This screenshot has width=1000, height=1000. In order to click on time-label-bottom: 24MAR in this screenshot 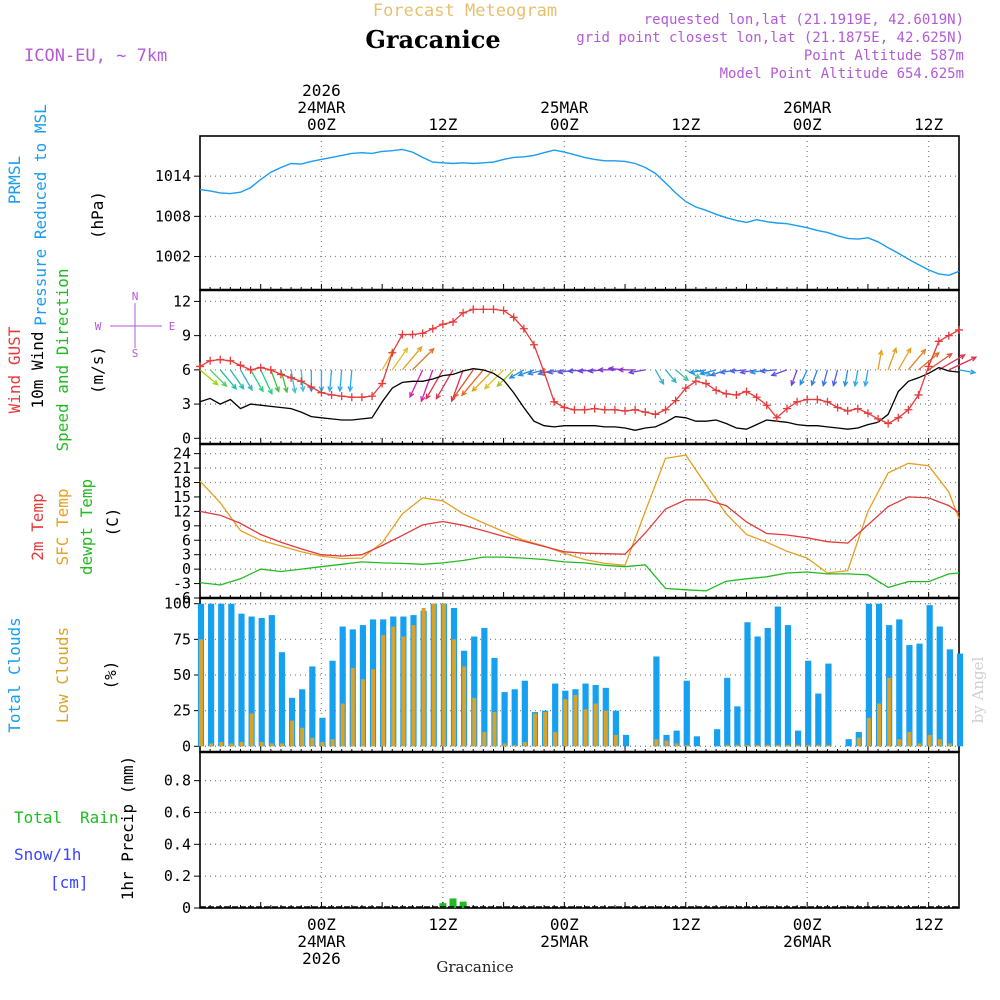, I will do `click(321, 941)`.